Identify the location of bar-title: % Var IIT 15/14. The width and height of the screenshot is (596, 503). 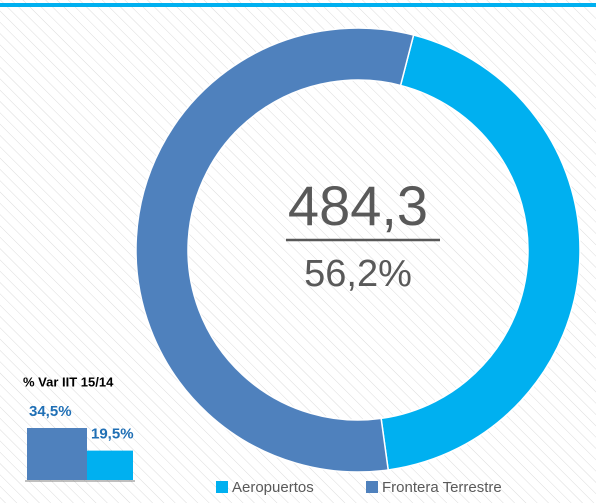
(68, 381).